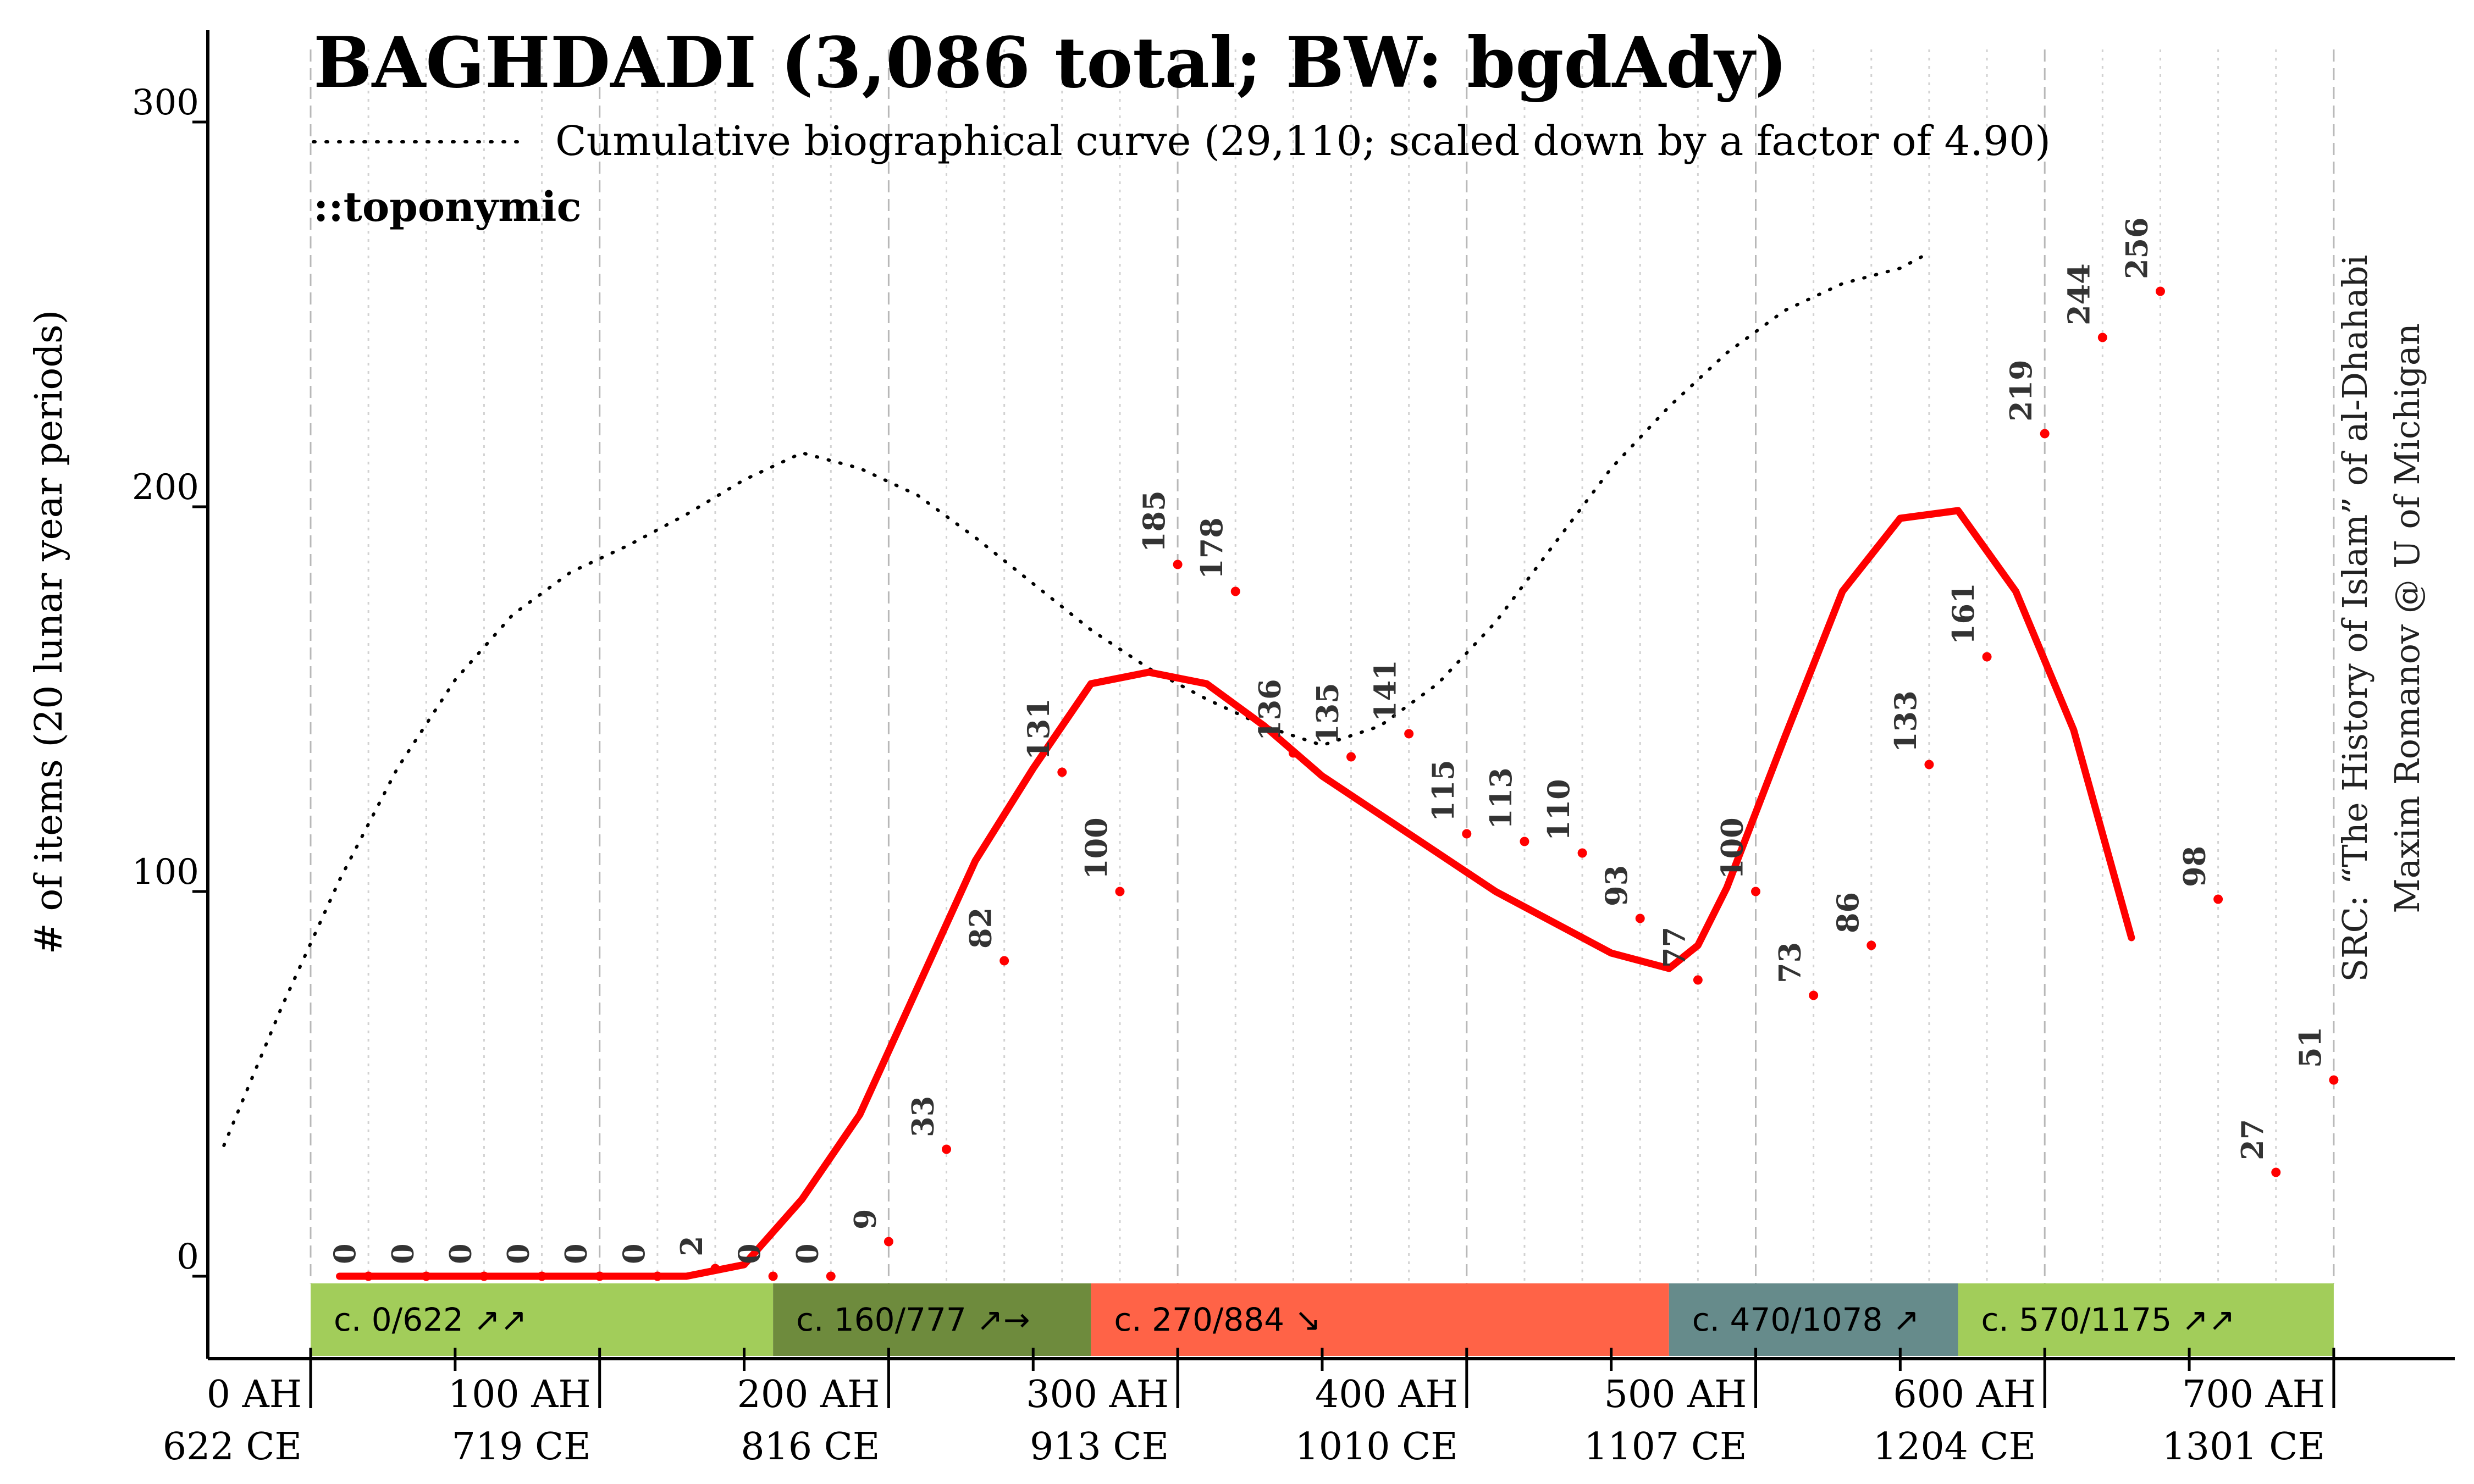 The image size is (2474, 1484). What do you see at coordinates (447, 207) in the screenshot?
I see `chart-tag: ::toponymic` at bounding box center [447, 207].